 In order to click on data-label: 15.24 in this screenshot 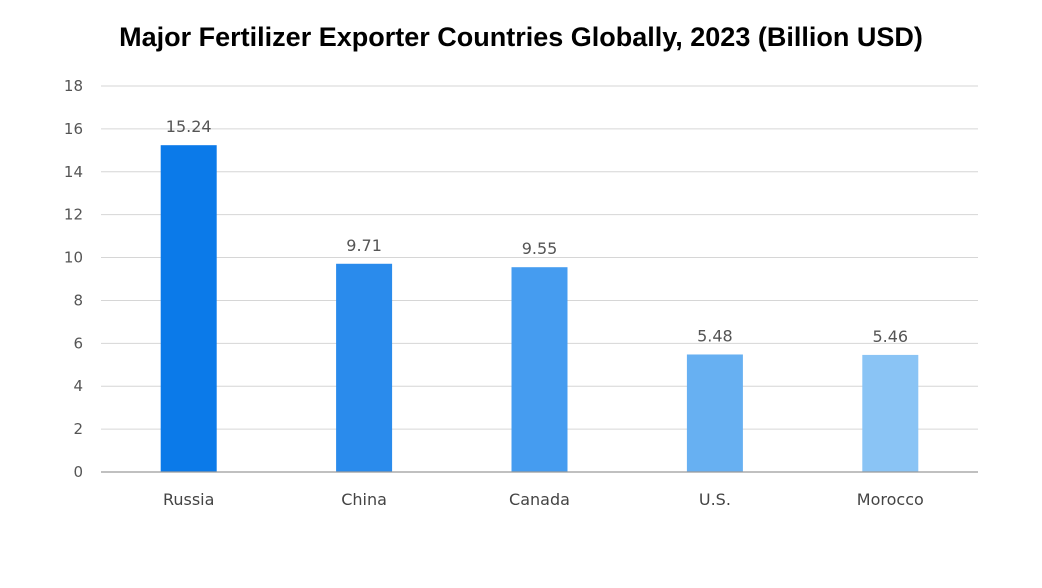, I will do `click(189, 126)`.